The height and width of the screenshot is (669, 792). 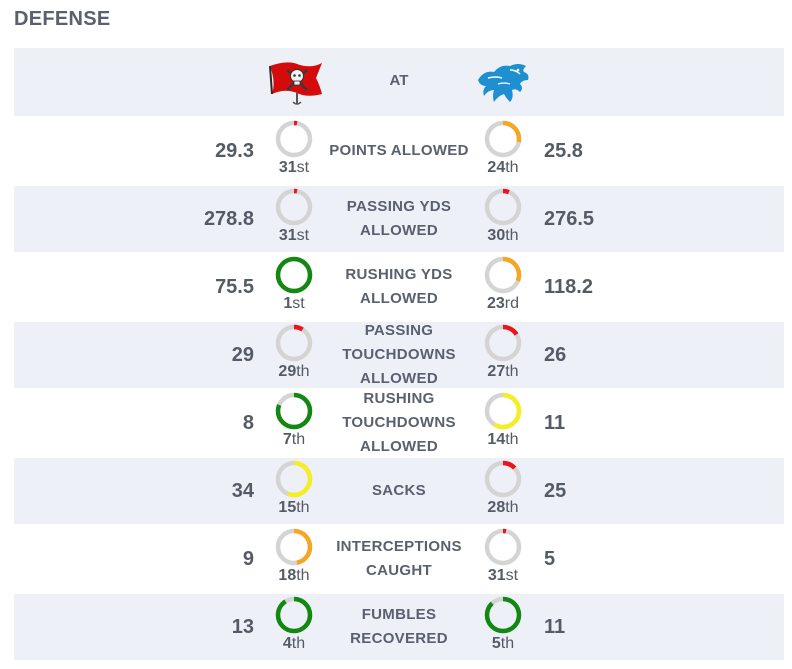 I want to click on home-rank-label: 30th, so click(x=503, y=236).